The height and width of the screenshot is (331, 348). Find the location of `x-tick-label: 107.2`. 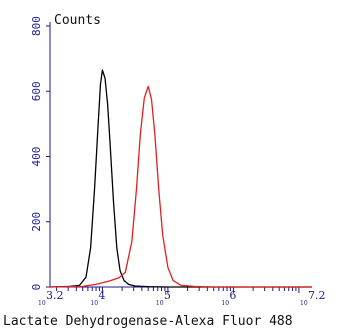

x-tick-label: 107.2 is located at coordinates (313, 298).